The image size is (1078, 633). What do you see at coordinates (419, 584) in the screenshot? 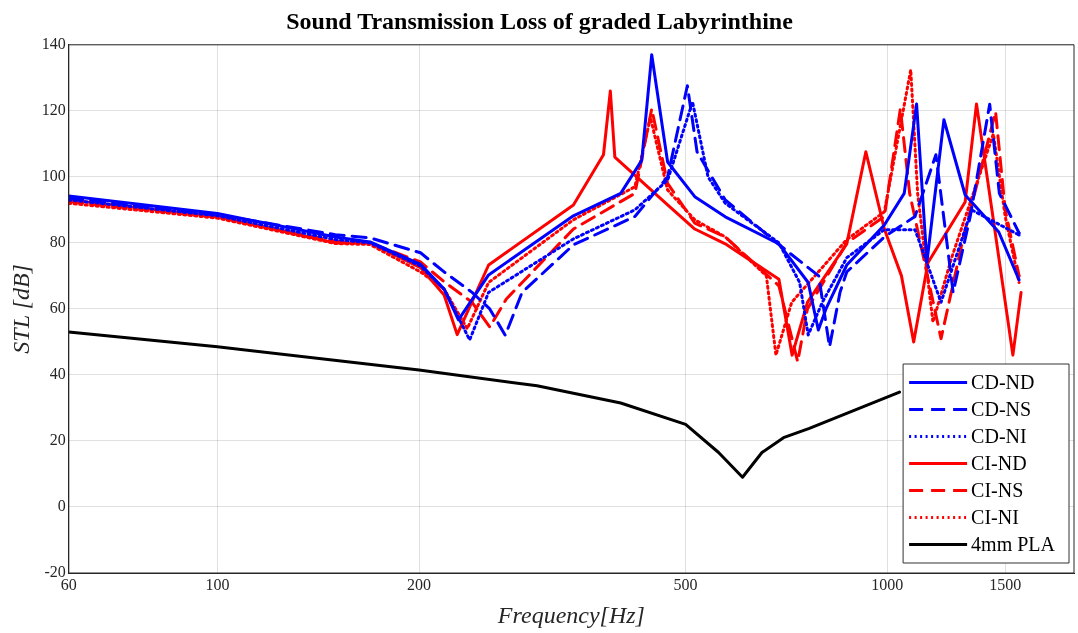
I see `x-tick-label: 200` at bounding box center [419, 584].